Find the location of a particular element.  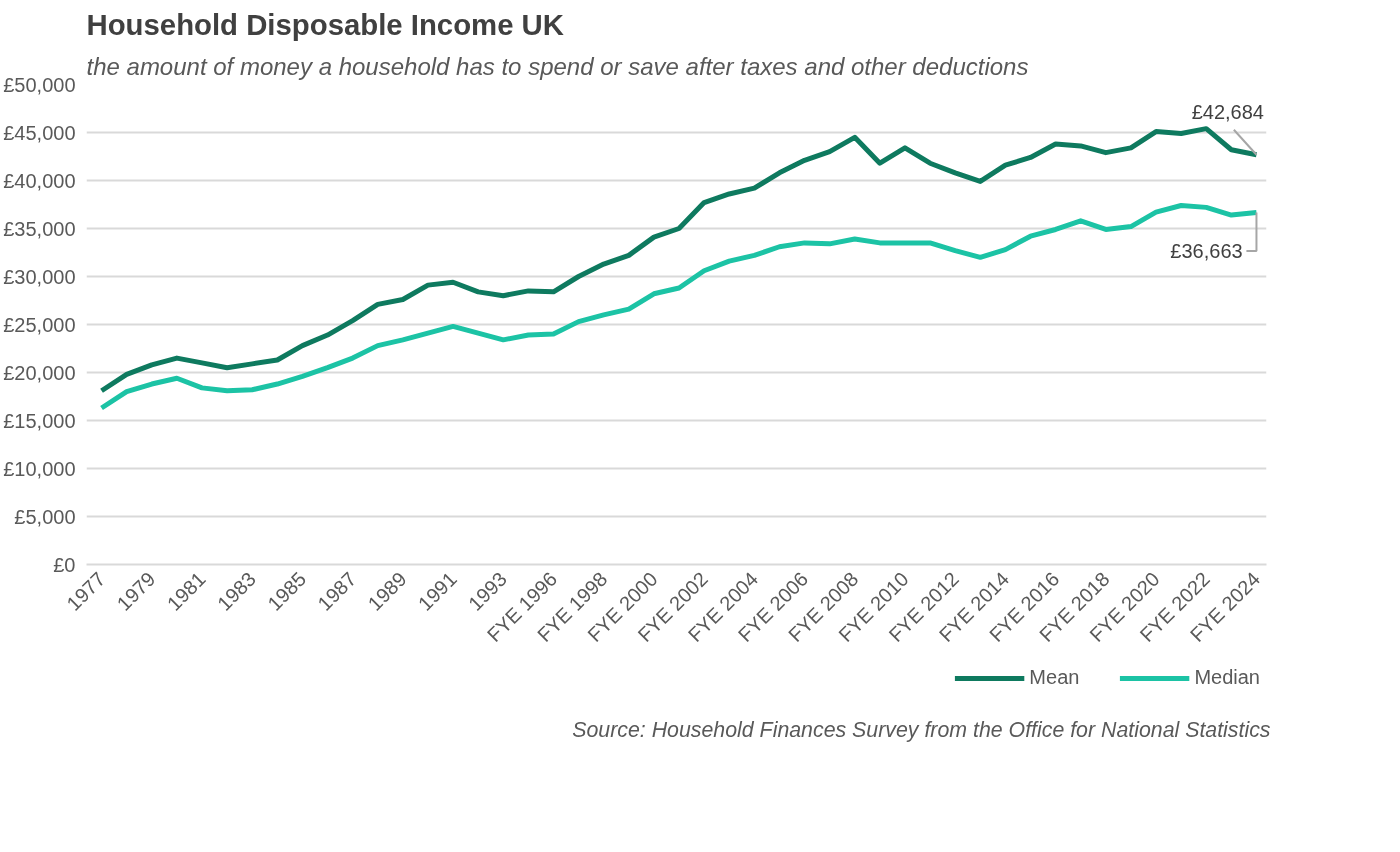

chart-subtitle: the amount of money a household has to spend or save after taxes and other deductions is located at coordinates (557, 66).